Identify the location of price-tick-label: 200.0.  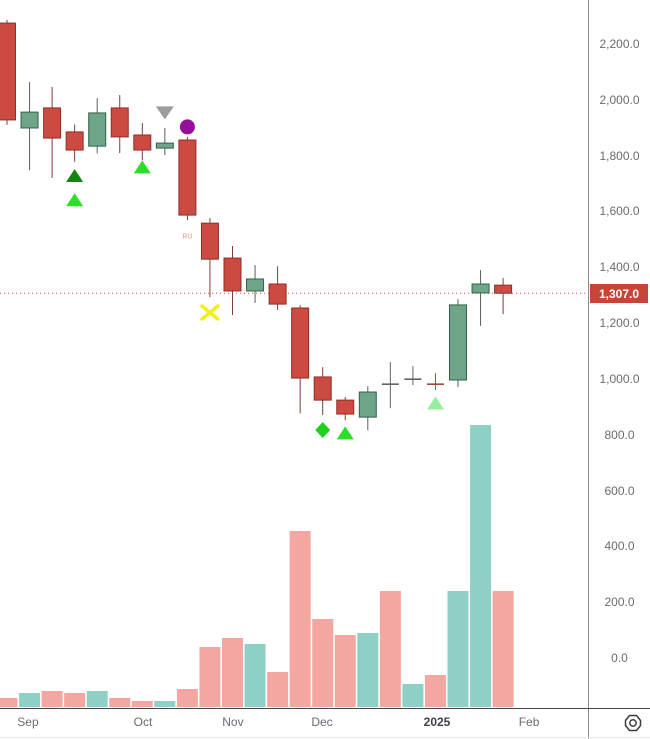
(619, 602).